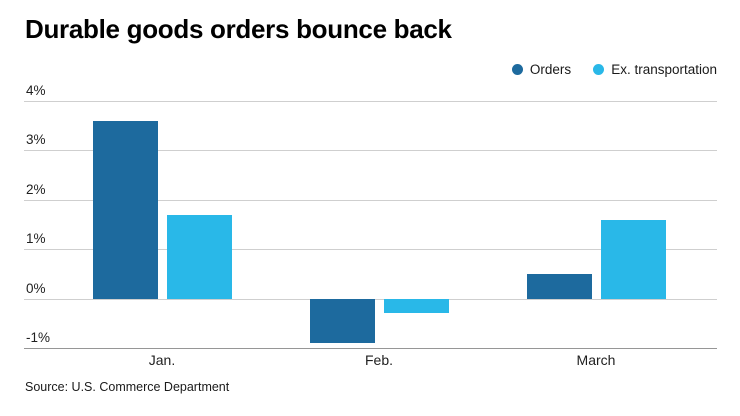 The height and width of the screenshot is (416, 740). I want to click on legend-label: Orders, so click(550, 69).